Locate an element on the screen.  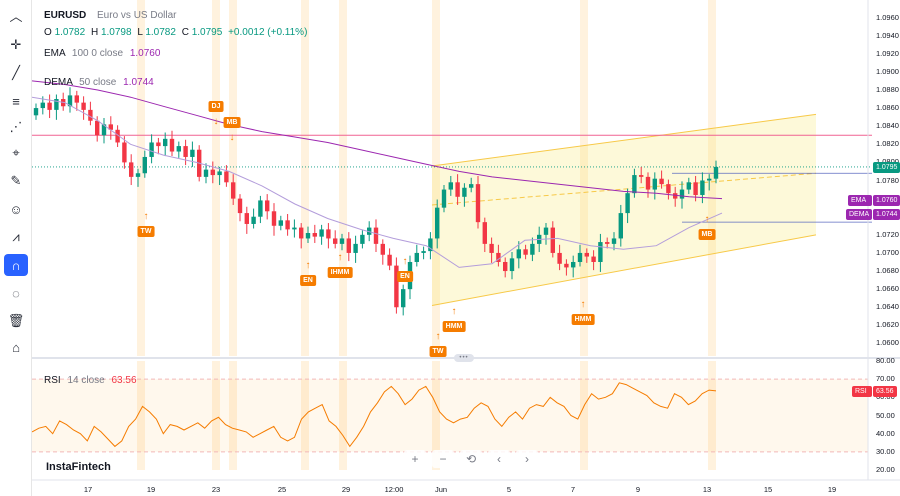
price-tick-label: 1.0900 is located at coordinates (887, 71).